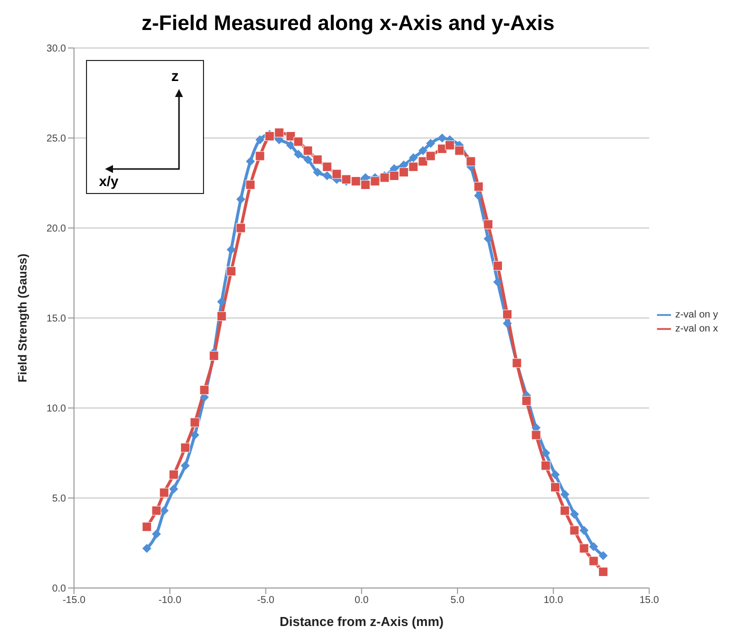 The image size is (746, 644). I want to click on y-tick-label: 25.0, so click(56, 139).